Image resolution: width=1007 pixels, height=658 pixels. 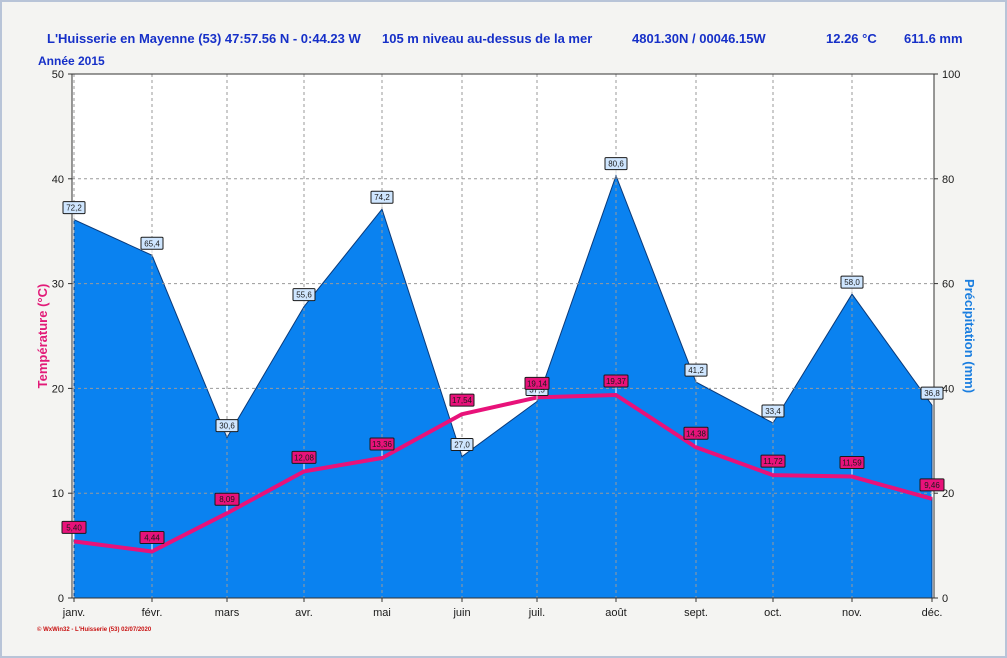 I want to click on precip-data-label: 27,0, so click(x=462, y=445).